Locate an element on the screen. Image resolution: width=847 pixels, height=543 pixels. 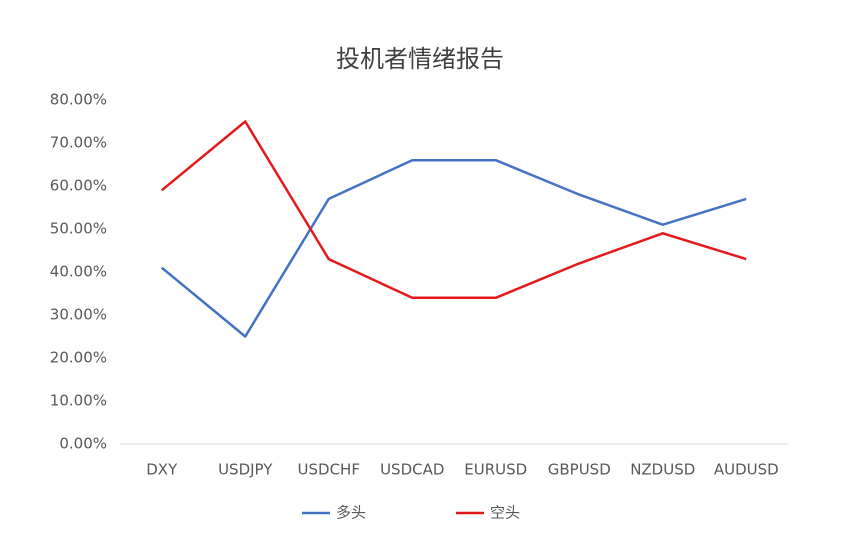
x-tick-label: USDJPY is located at coordinates (245, 470).